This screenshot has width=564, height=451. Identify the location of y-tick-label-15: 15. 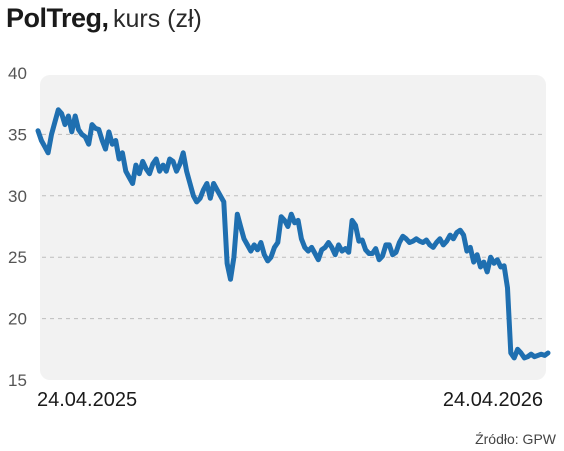
(17, 380).